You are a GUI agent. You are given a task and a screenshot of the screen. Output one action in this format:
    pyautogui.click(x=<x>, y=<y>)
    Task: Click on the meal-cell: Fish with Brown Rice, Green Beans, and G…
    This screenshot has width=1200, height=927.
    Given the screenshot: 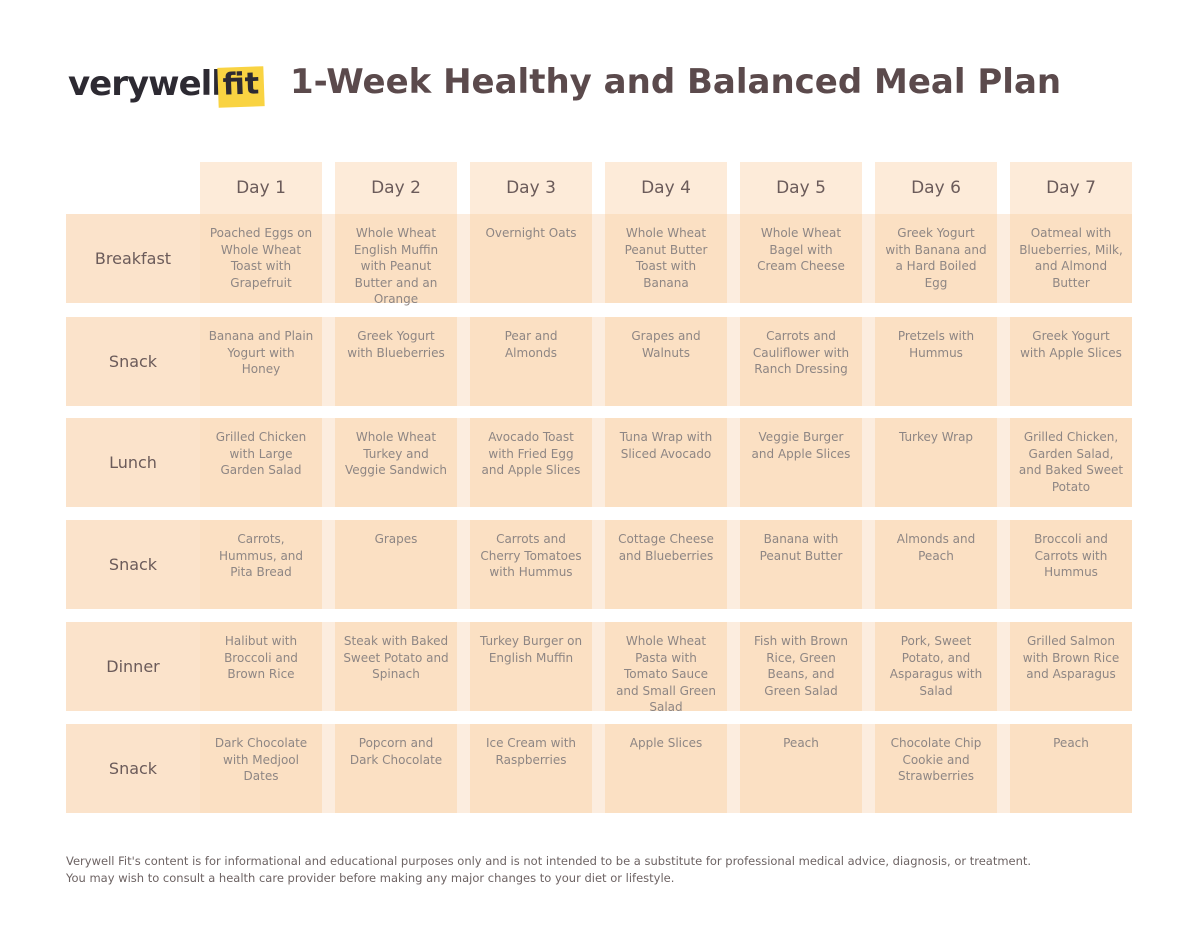 What is the action you would take?
    pyautogui.click(x=801, y=666)
    